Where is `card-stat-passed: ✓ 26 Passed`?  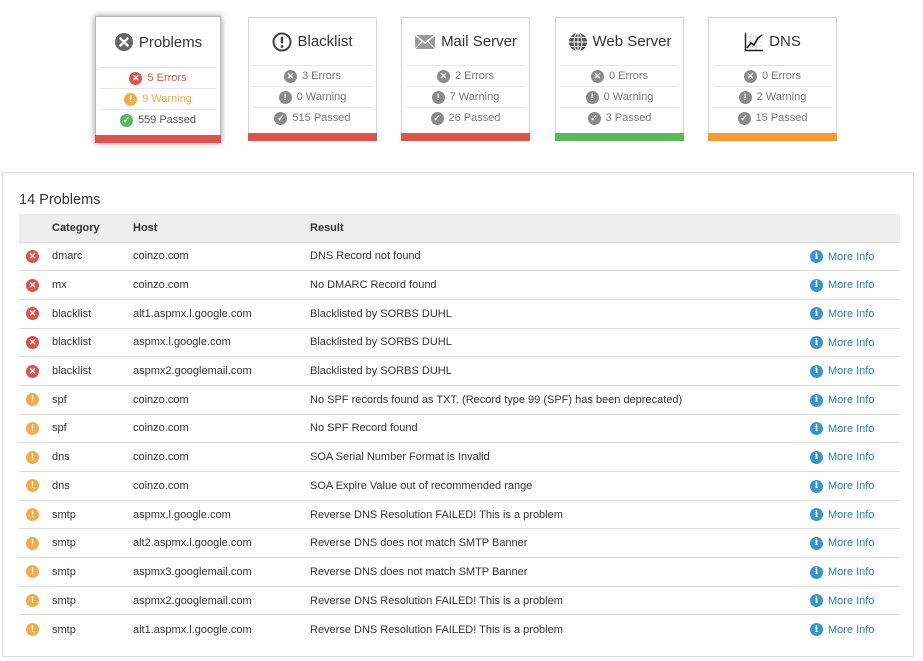 card-stat-passed: ✓ 26 Passed is located at coordinates (465, 117).